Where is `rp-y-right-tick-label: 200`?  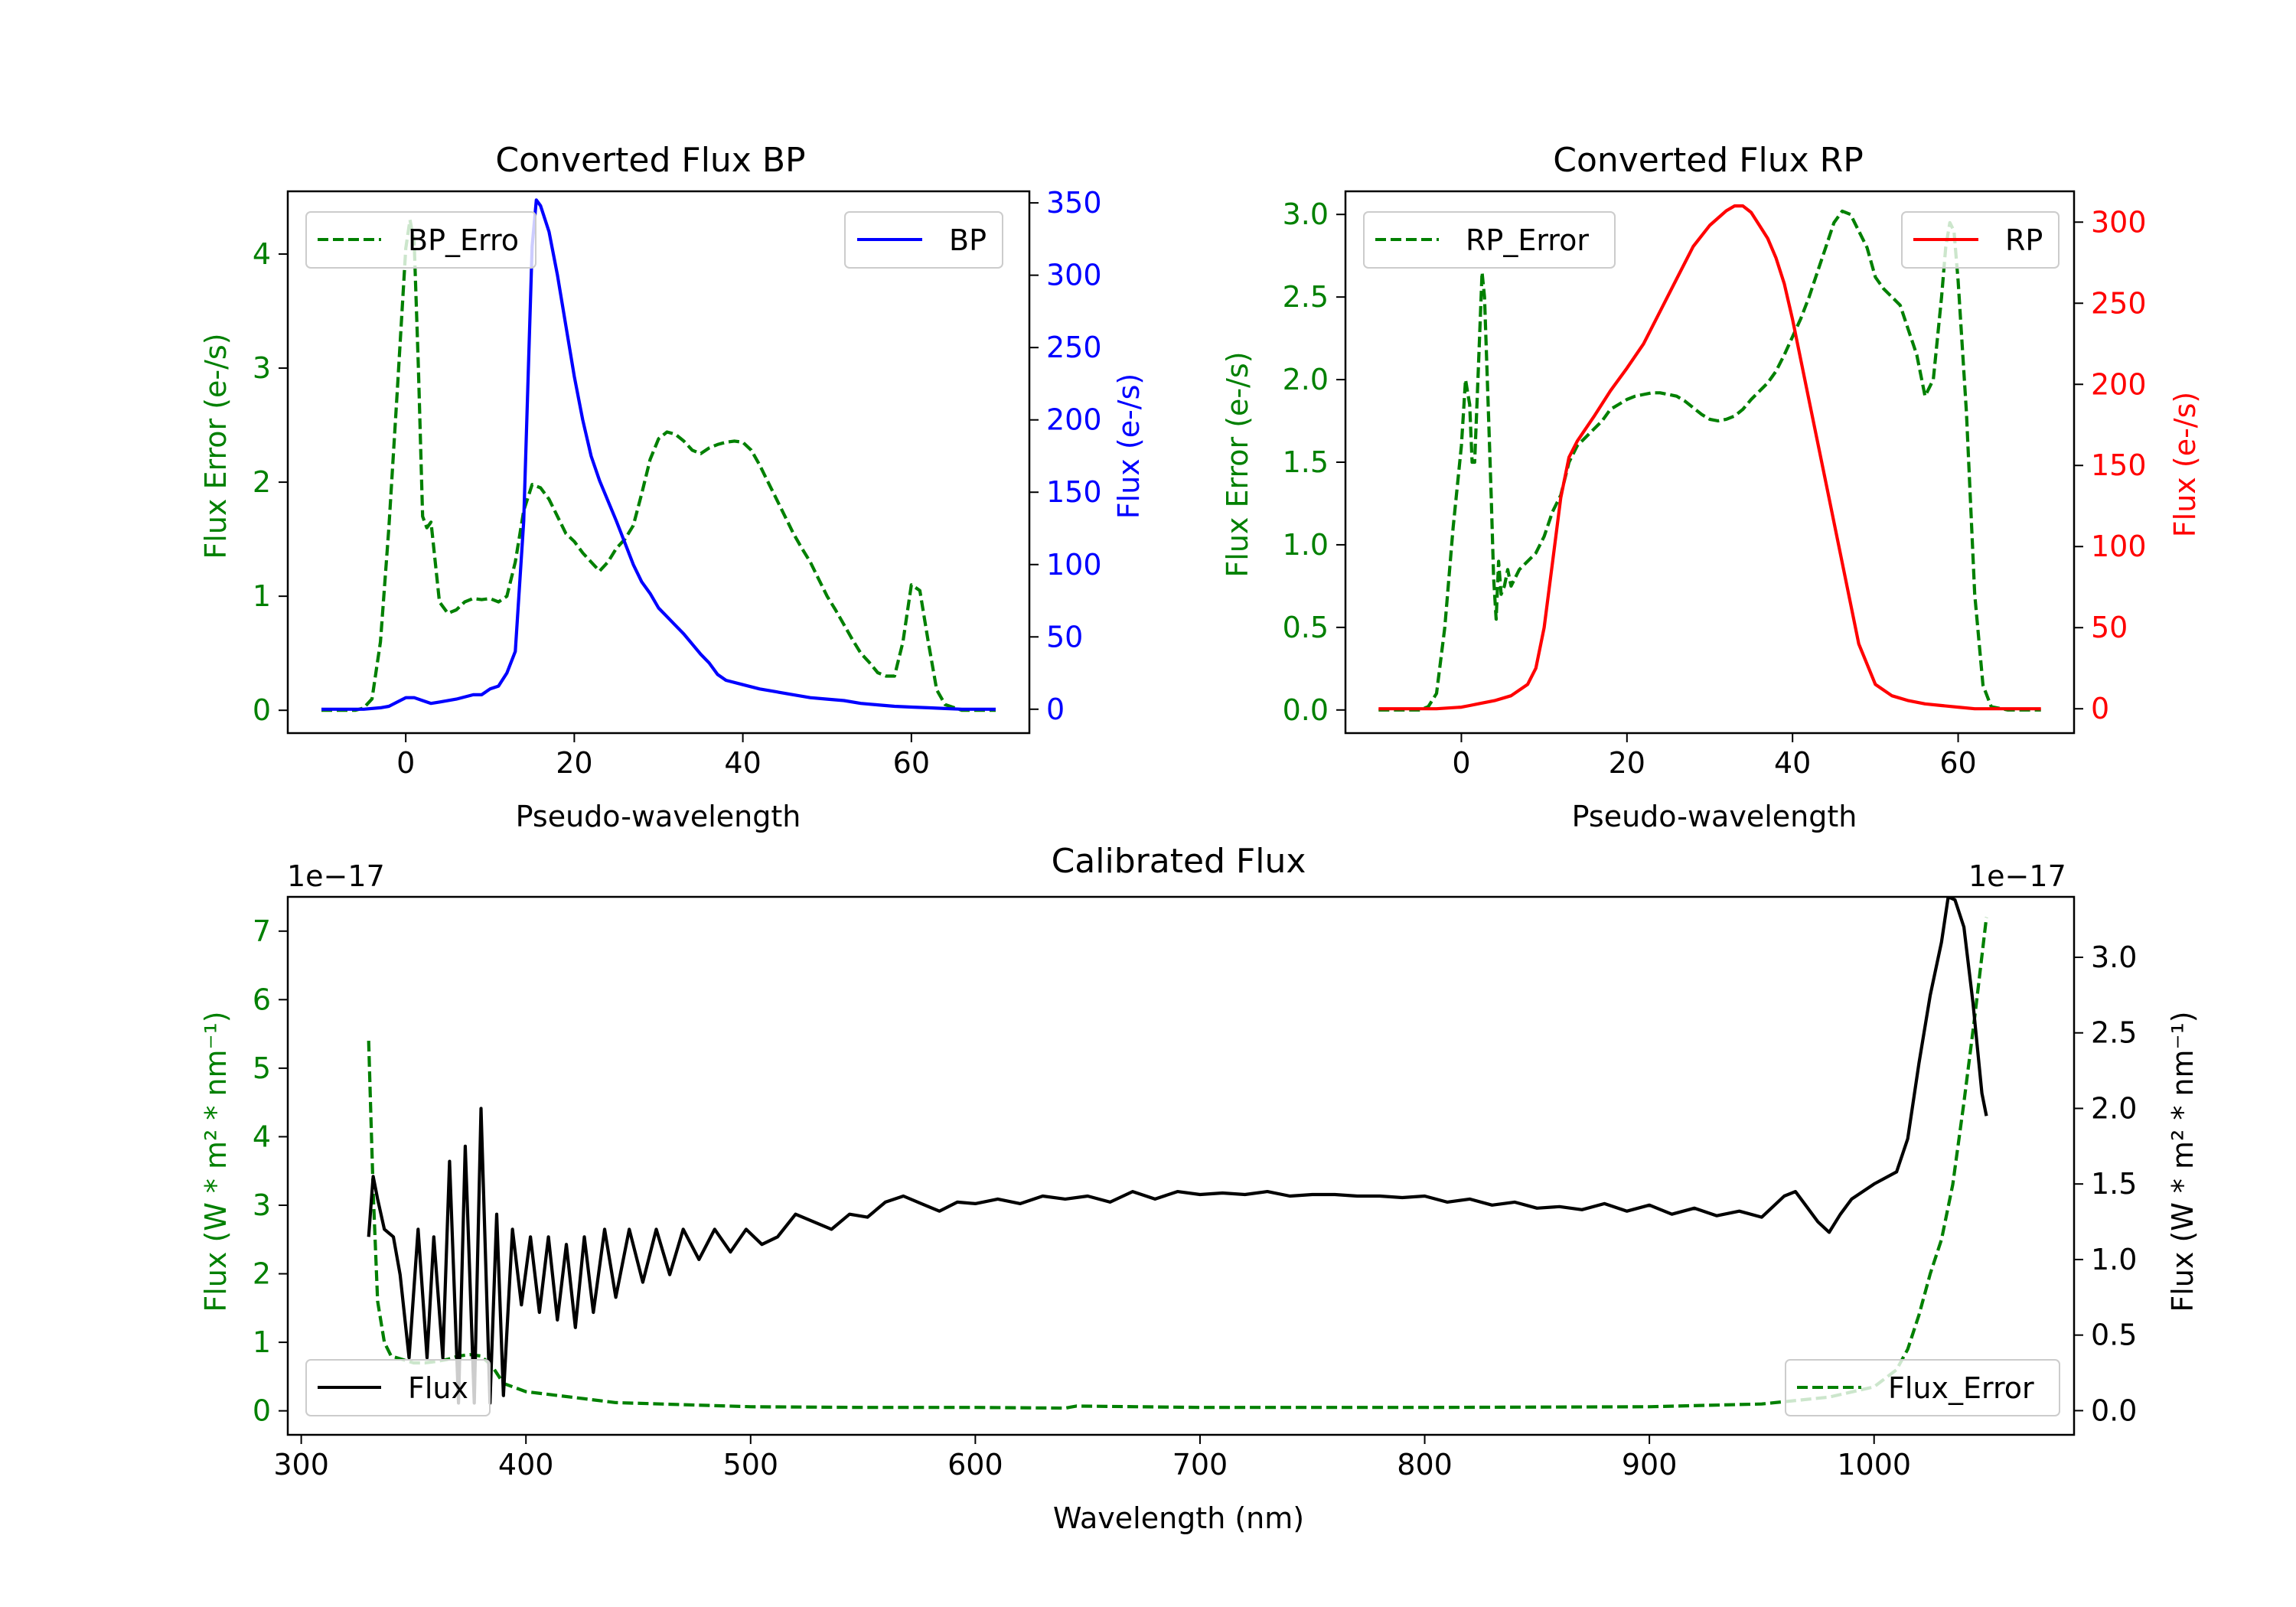 rp-y-right-tick-label: 200 is located at coordinates (2119, 384).